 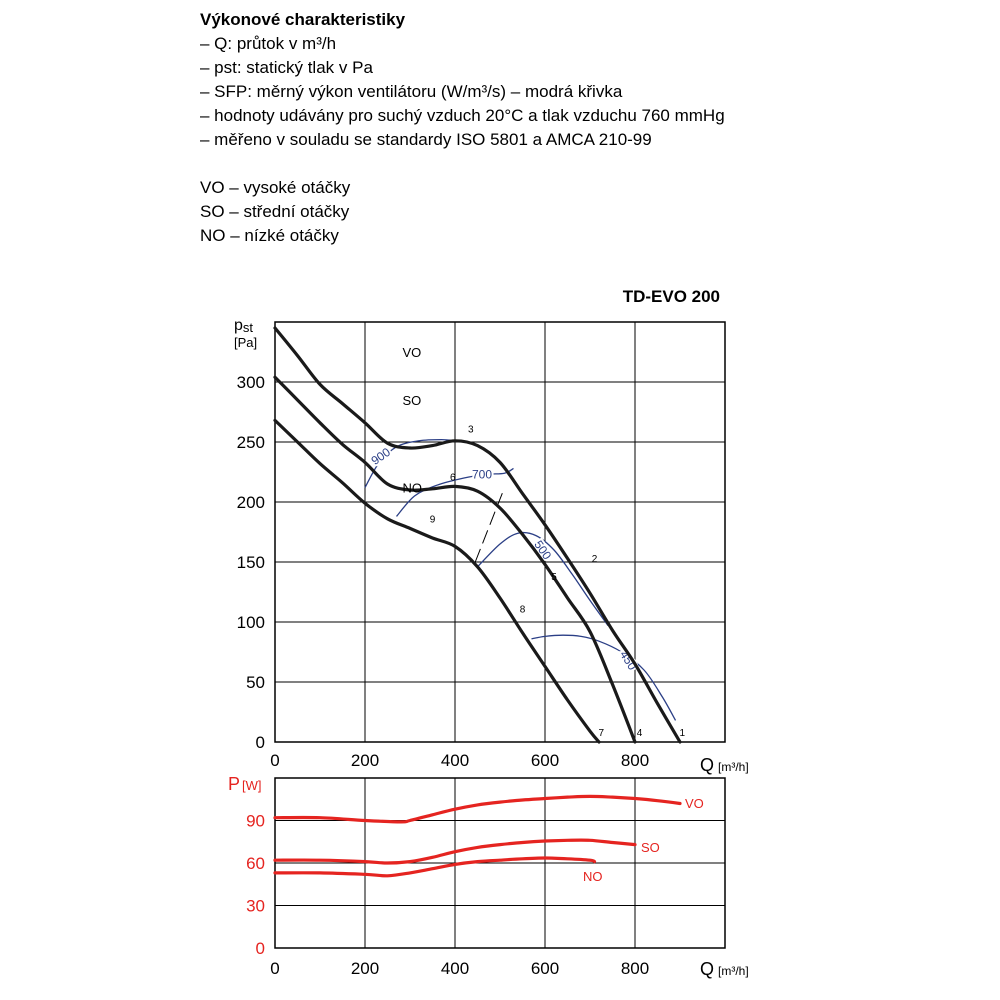 I want to click on speed-legend-line: SO – střední otáčky, so click(x=275, y=211).